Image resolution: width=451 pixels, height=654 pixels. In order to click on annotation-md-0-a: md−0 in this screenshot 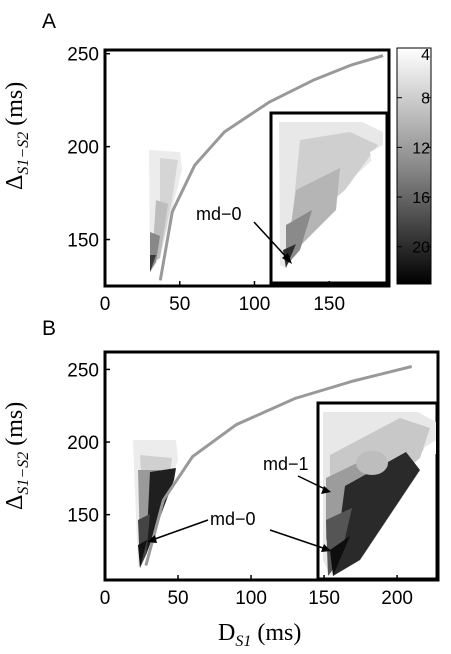, I will do `click(244, 234)`.